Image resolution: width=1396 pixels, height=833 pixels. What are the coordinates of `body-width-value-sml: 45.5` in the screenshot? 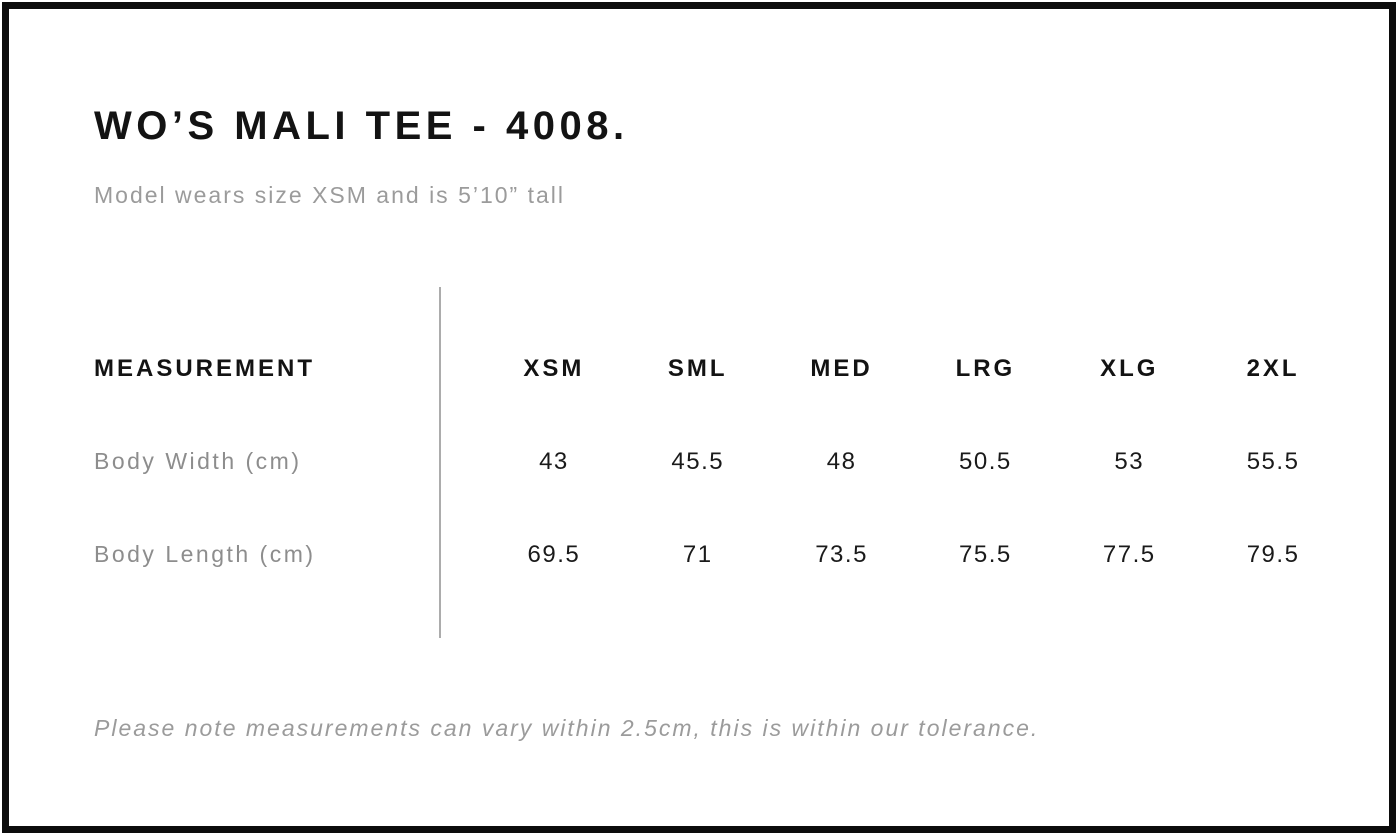 It's located at (698, 461).